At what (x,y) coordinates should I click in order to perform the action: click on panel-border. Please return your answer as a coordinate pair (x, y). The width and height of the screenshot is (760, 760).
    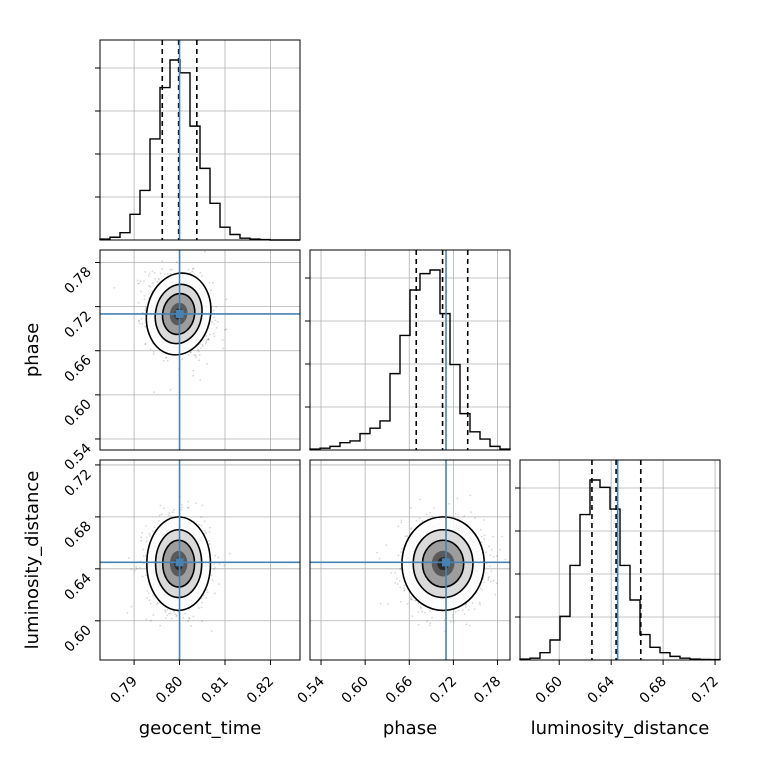
    Looking at the image, I should click on (200, 560).